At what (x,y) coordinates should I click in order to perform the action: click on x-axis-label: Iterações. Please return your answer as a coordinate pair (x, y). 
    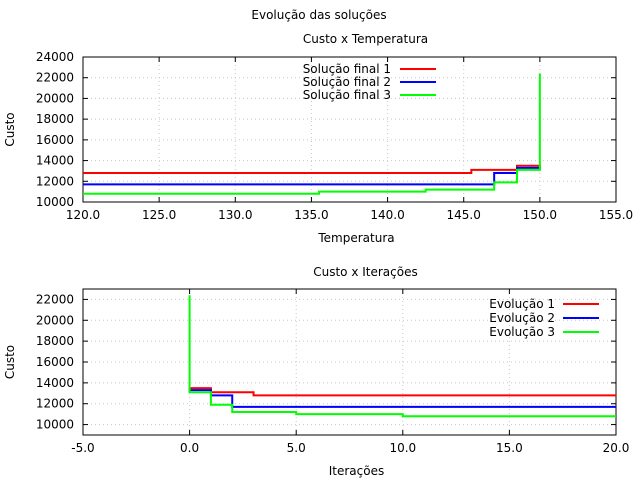
    Looking at the image, I should click on (357, 471).